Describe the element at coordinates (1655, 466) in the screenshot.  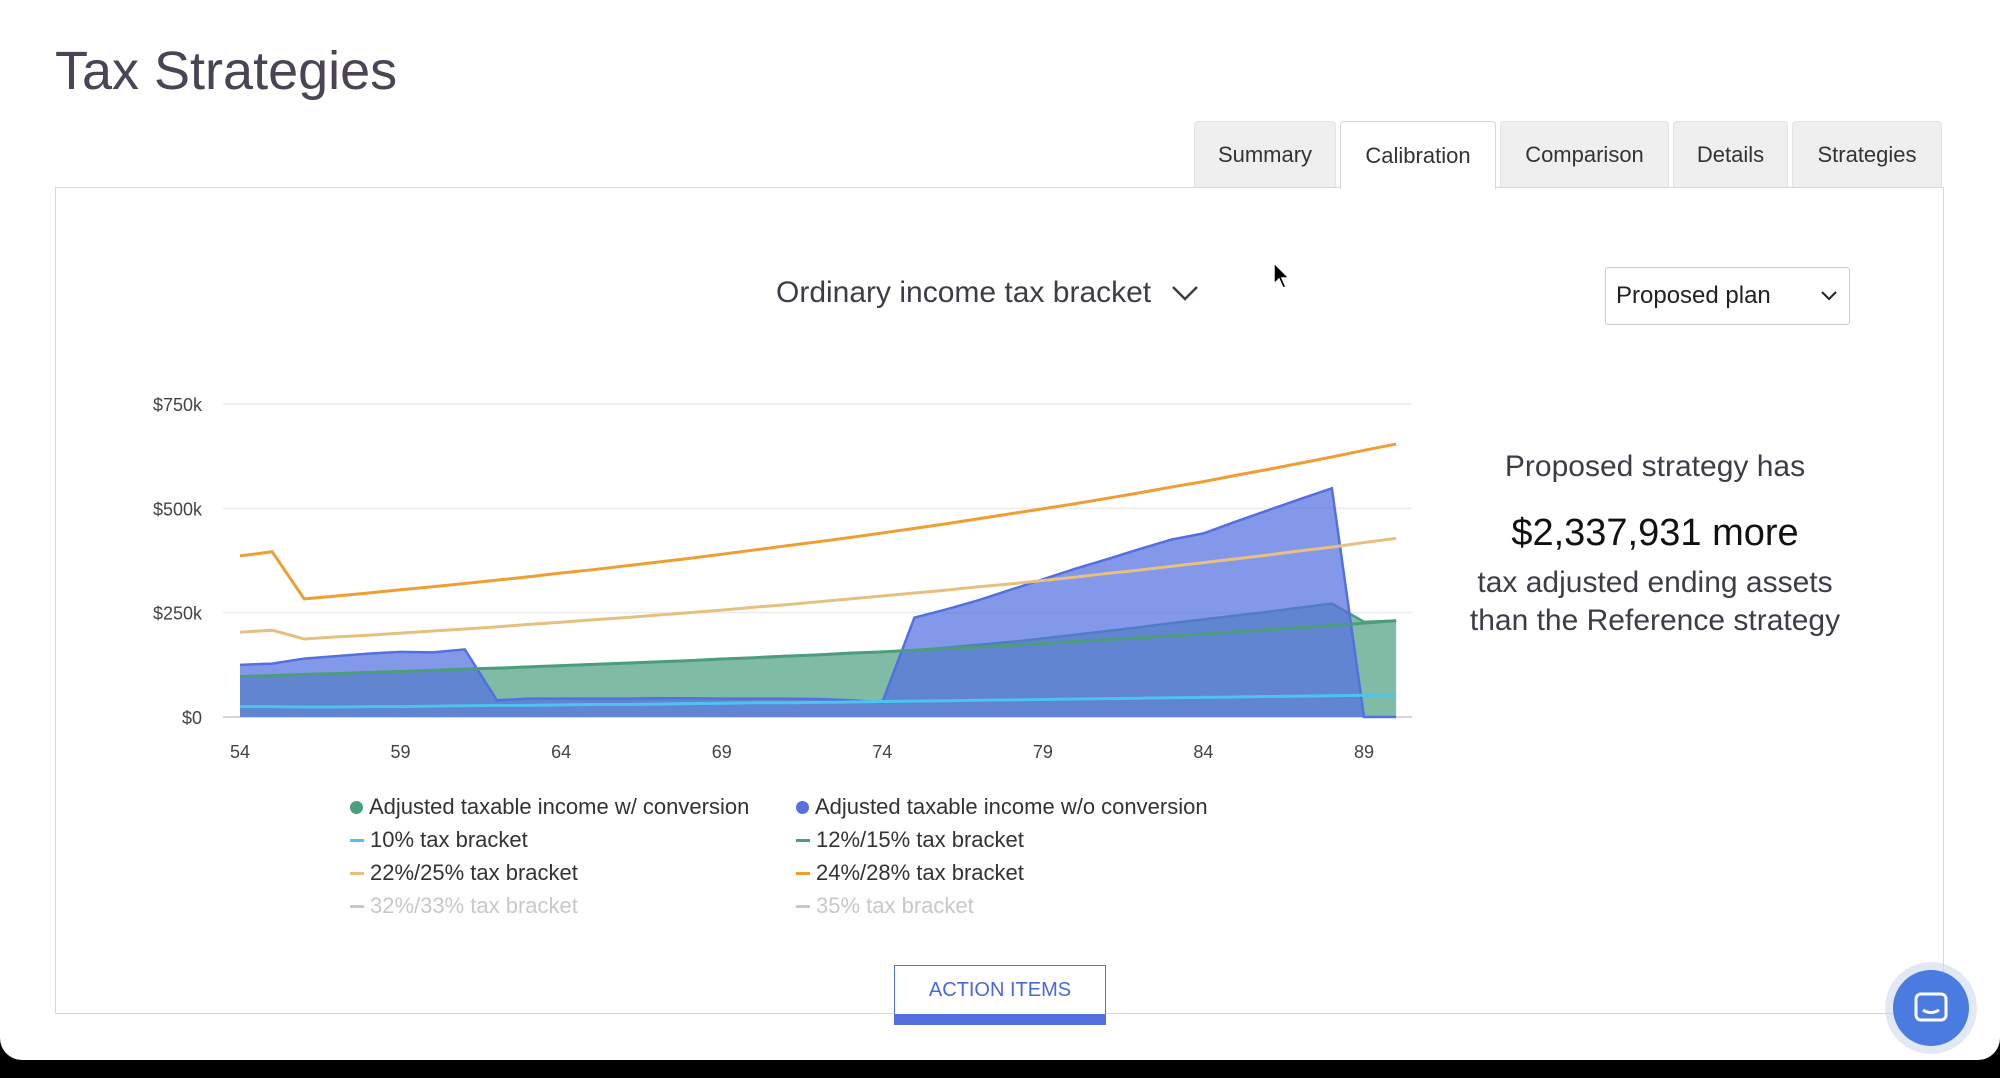
I see `summary-line1: Proposed strategy has` at that location.